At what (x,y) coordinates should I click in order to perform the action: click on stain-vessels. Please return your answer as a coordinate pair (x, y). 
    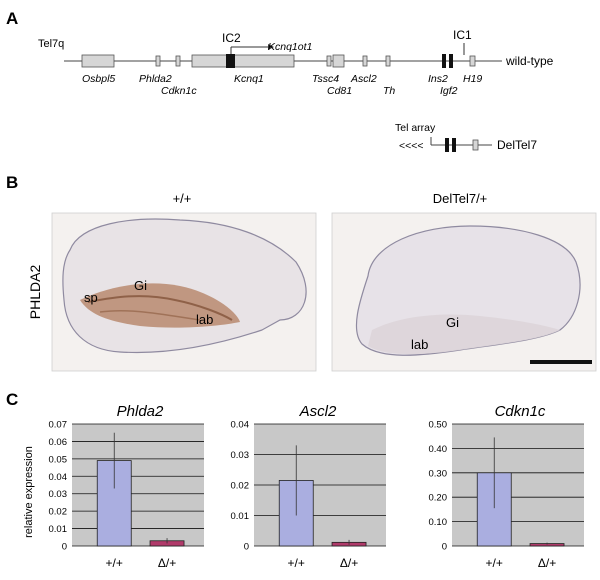
    Looking at the image, I should click on (160, 308).